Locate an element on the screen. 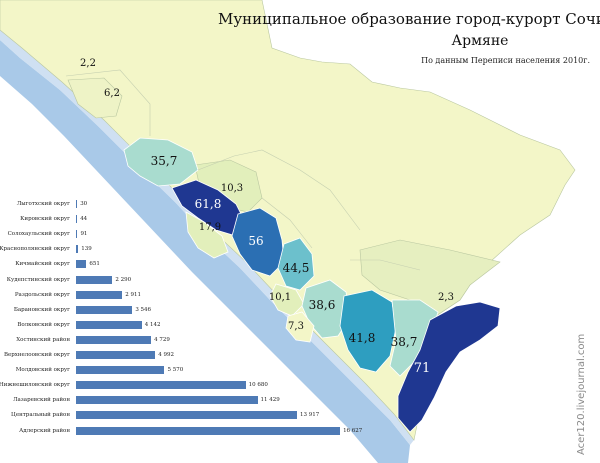 The width and height of the screenshot is (600, 463). bar-row: Нижнешиловский округ 10 680 is located at coordinates (190, 386).